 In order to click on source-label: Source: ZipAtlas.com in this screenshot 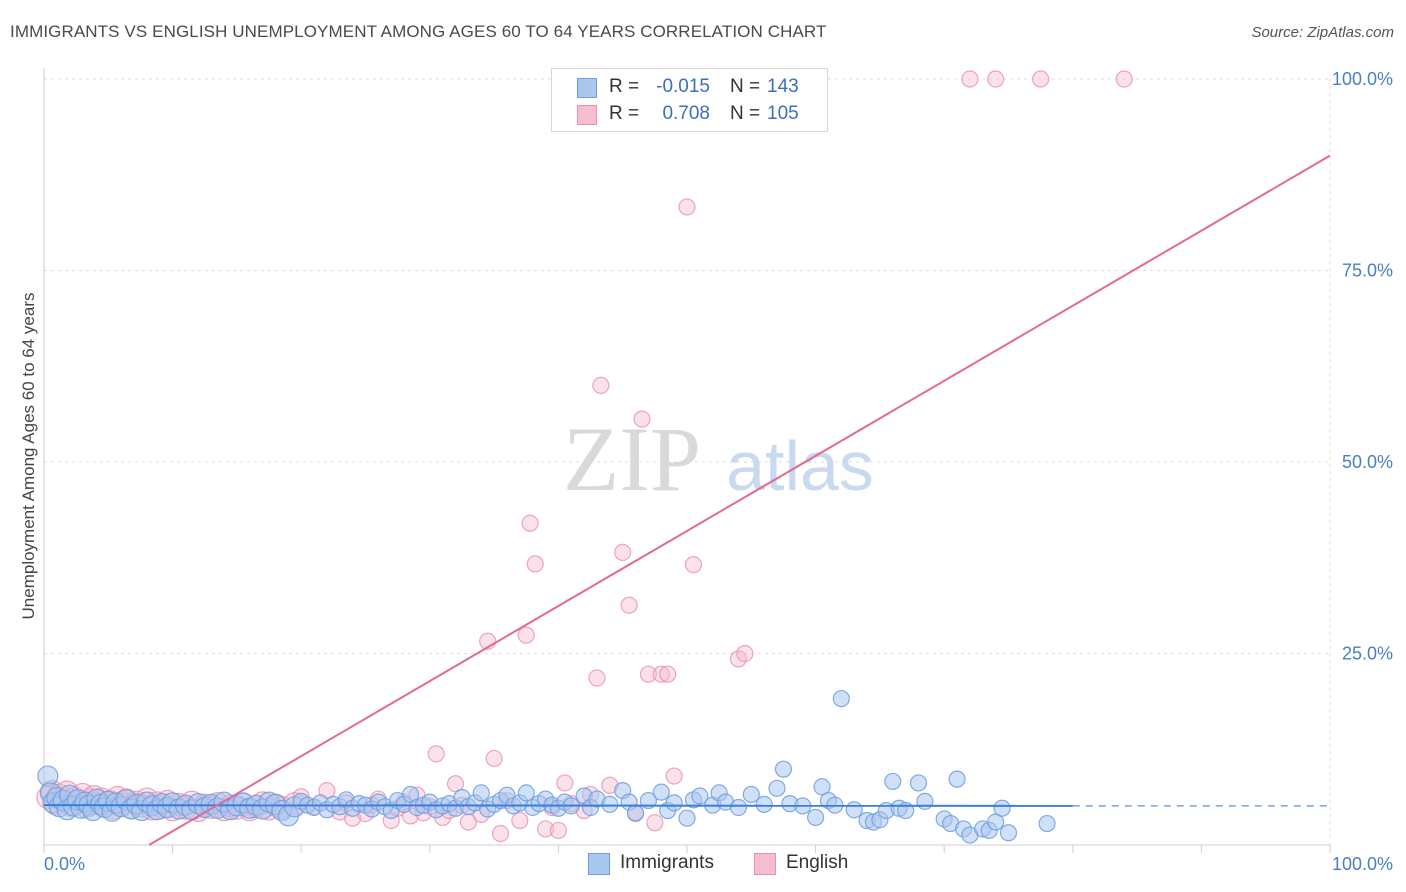, I will do `click(1322, 32)`.